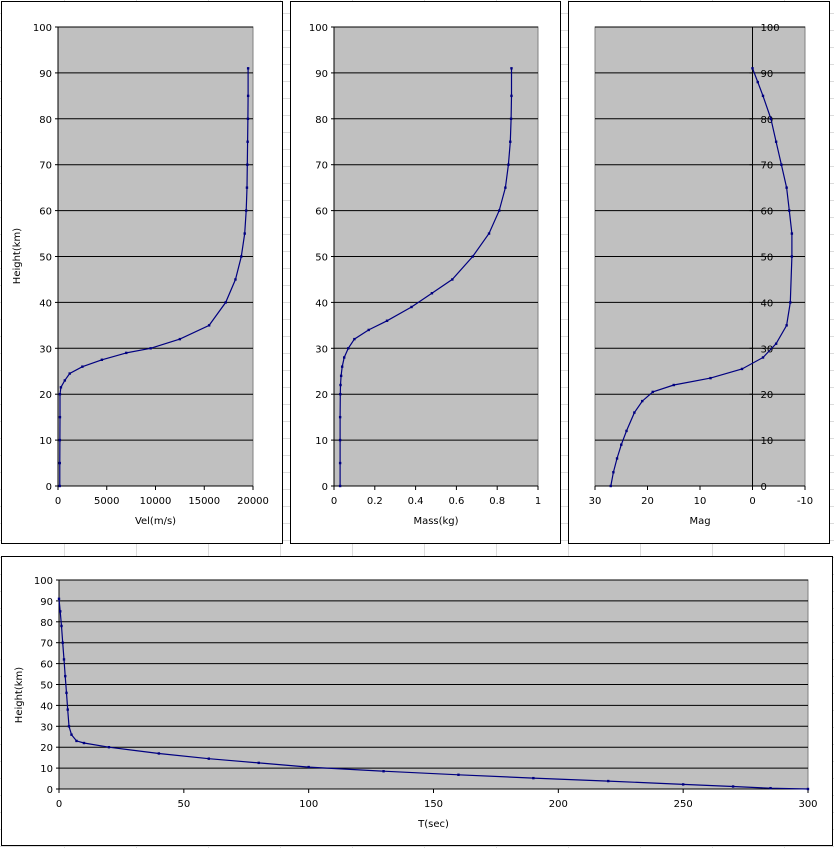 The width and height of the screenshot is (834, 848). I want to click on x-tick-label: 0.2, so click(375, 501).